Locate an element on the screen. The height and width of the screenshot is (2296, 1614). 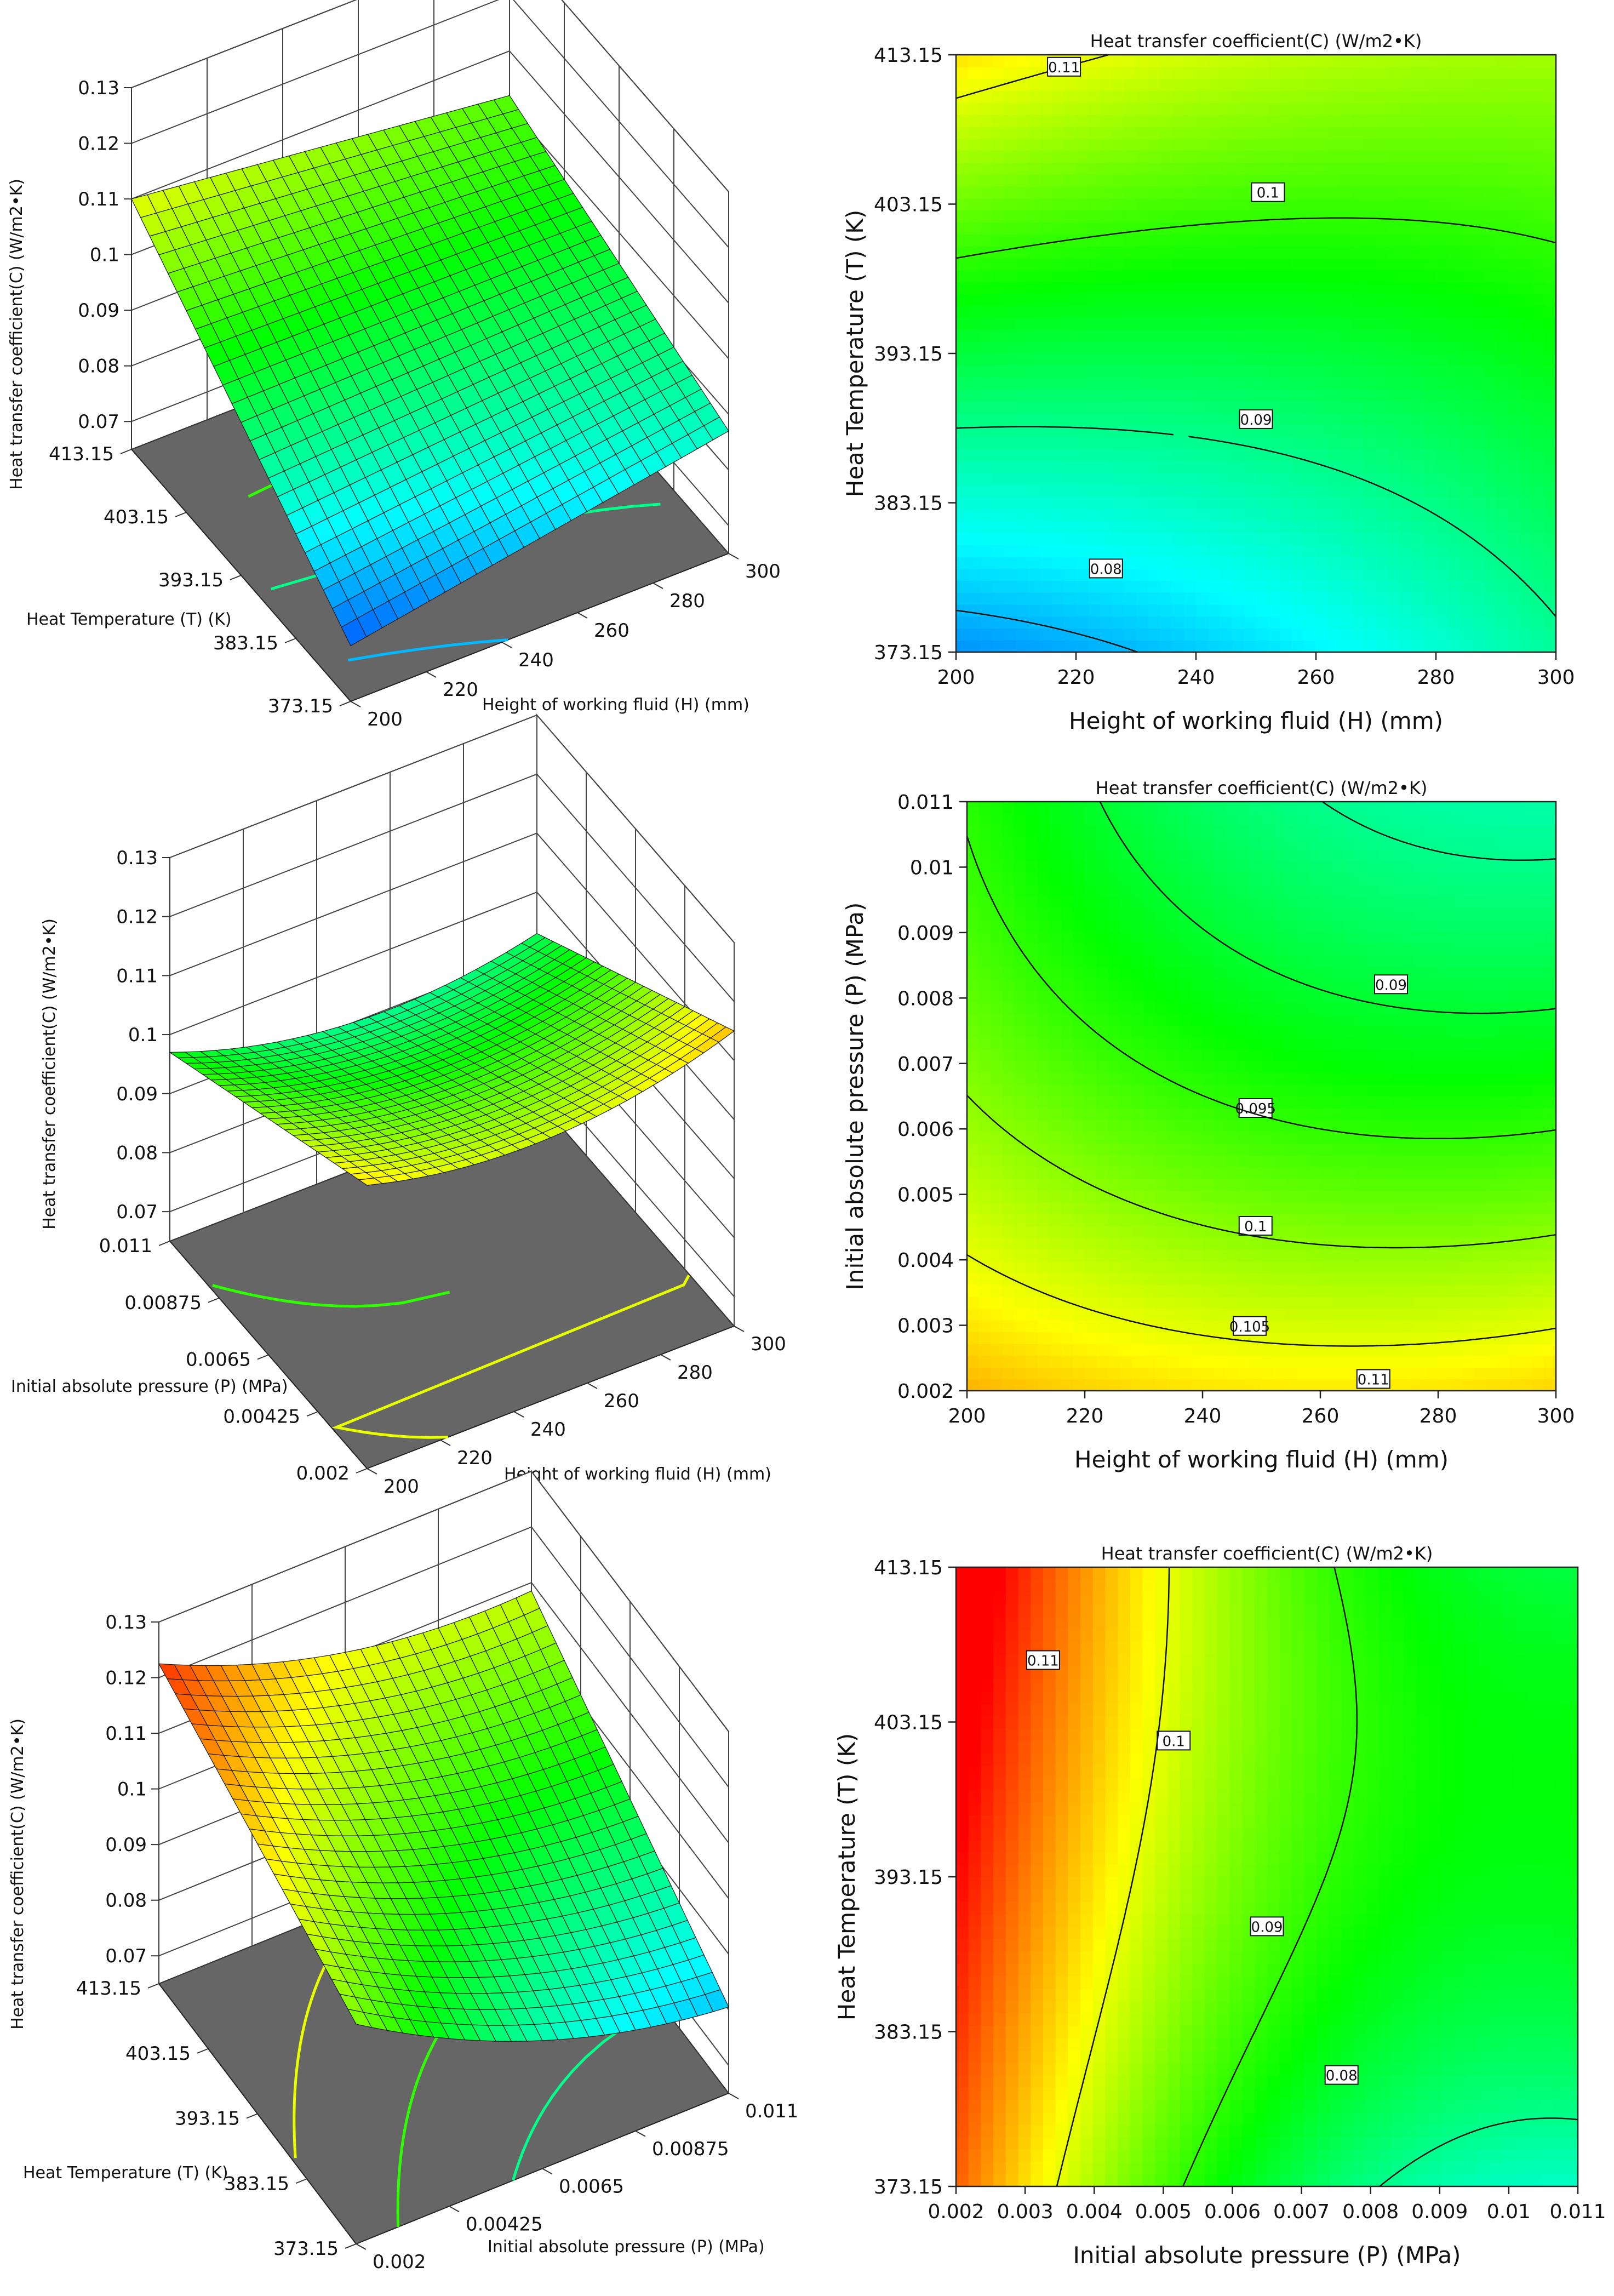
x-tick-label: 220 is located at coordinates (475, 1458).